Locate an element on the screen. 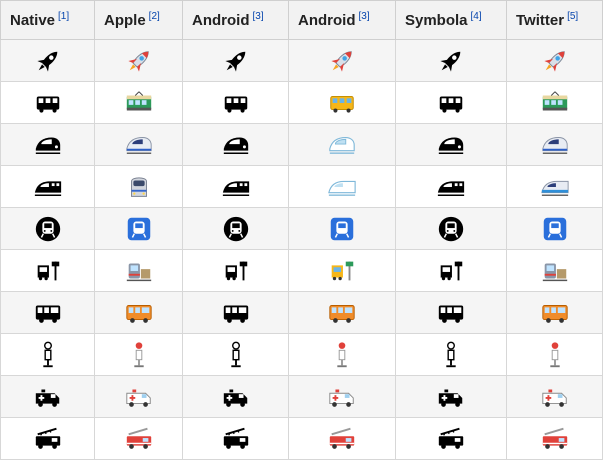 The width and height of the screenshot is (603, 470). column-header-apple: Apple [2] is located at coordinates (138, 20).